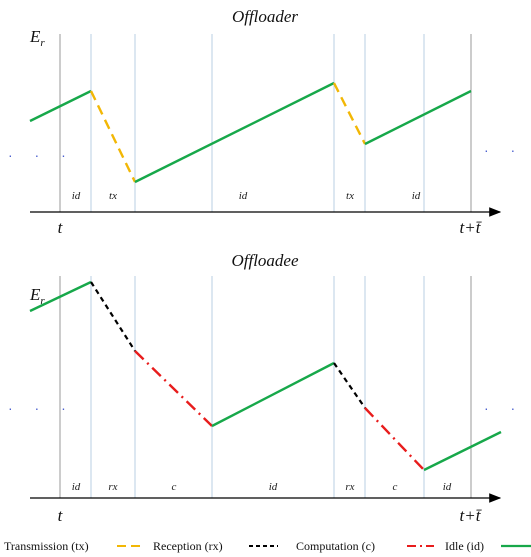 The image size is (531, 557). I want to click on offloadee-y-label: Er, so click(37, 296).